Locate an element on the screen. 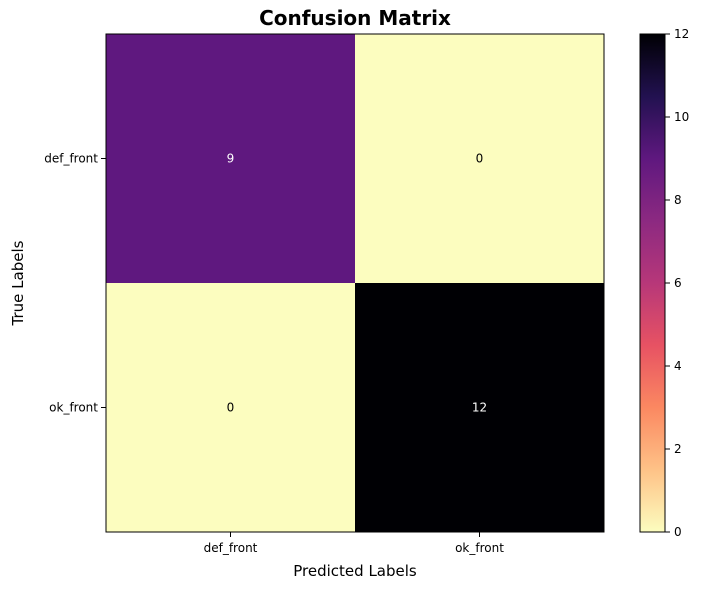 The width and height of the screenshot is (701, 595). cell-value-label: 12 is located at coordinates (479, 408).